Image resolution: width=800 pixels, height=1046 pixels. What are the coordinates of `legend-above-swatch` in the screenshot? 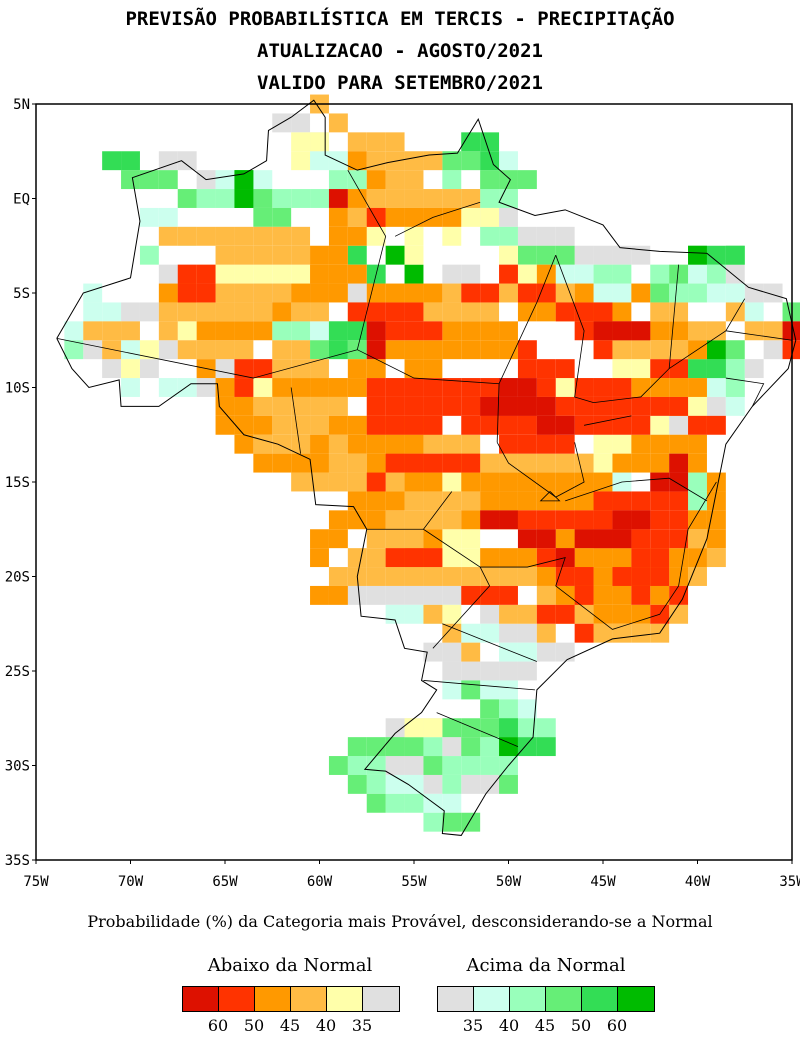 It's located at (600, 999).